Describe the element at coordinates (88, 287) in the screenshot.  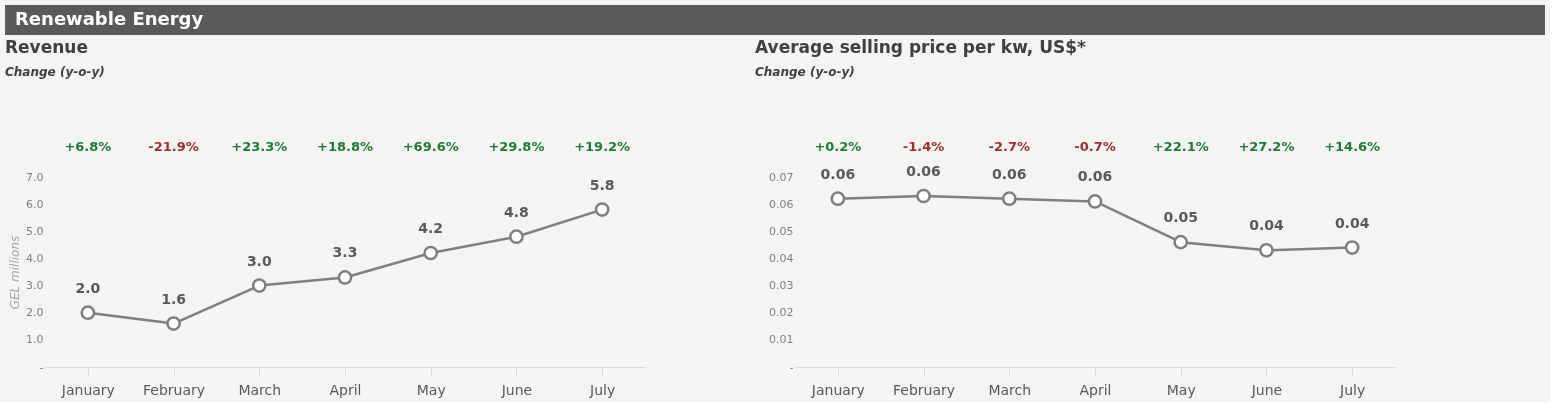
I see `data-label: 2.0` at that location.